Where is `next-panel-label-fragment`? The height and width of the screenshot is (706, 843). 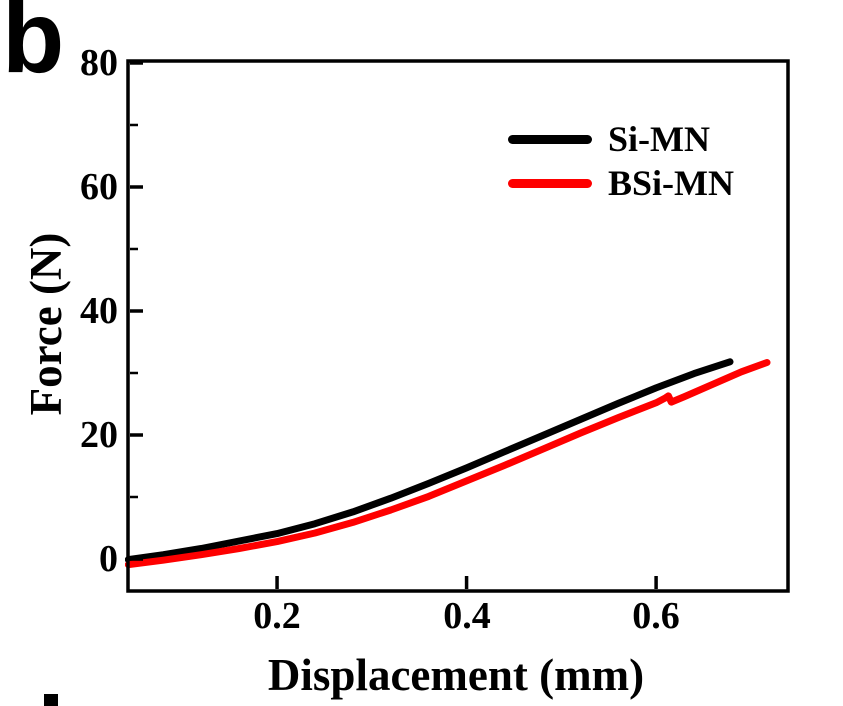 next-panel-label-fragment is located at coordinates (51, 700).